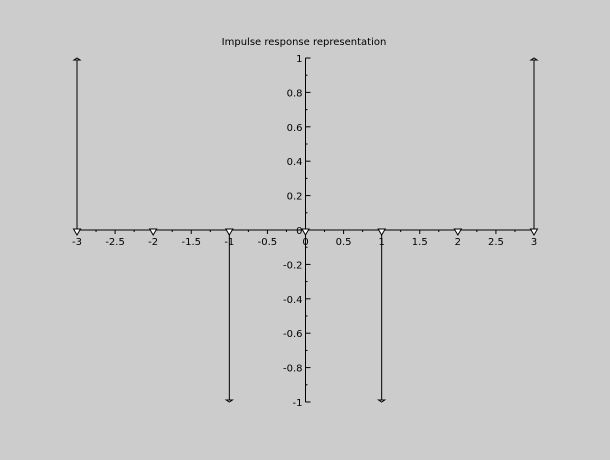 The height and width of the screenshot is (460, 610). Describe the element at coordinates (268, 242) in the screenshot. I see `x-tick-label: -0.5` at that location.